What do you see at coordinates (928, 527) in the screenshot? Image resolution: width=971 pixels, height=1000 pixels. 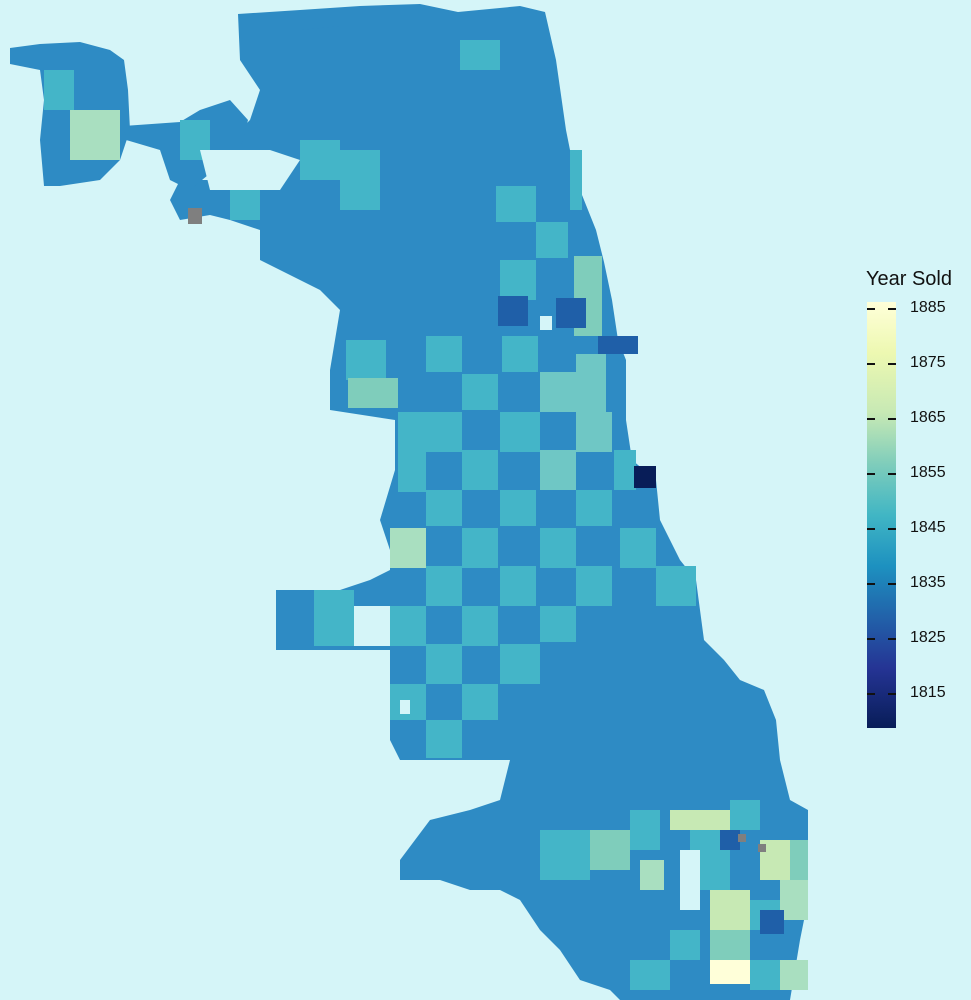 I see `legend-label: 1845` at bounding box center [928, 527].